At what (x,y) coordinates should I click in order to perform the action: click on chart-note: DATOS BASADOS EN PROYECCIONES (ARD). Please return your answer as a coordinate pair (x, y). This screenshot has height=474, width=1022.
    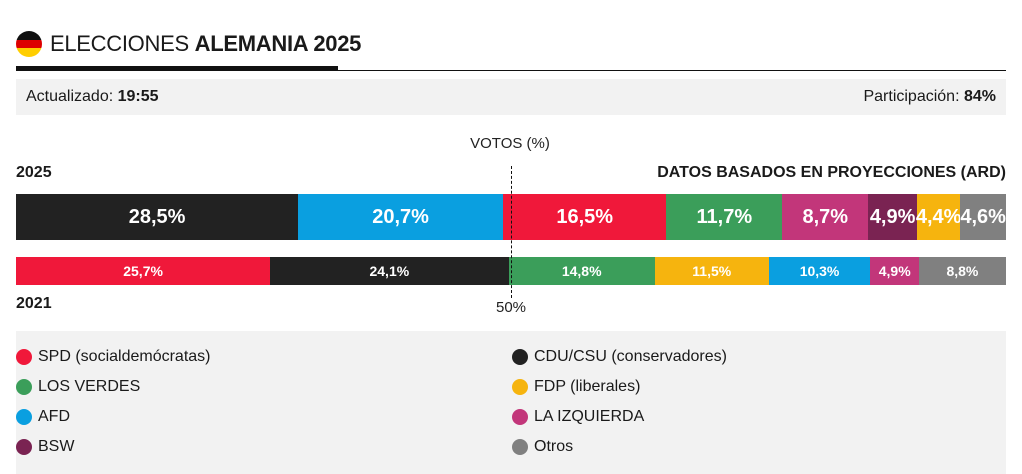
    Looking at the image, I should click on (831, 172).